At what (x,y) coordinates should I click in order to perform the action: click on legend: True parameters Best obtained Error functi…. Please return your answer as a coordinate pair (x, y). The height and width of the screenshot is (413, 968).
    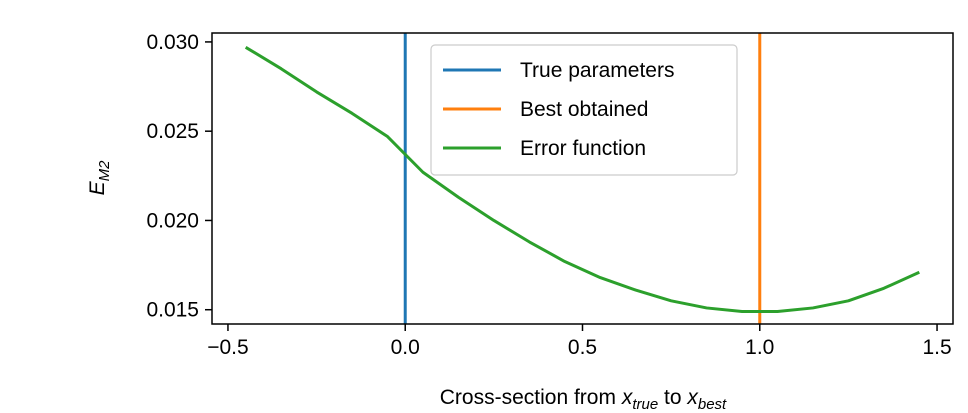
    Looking at the image, I should click on (584, 110).